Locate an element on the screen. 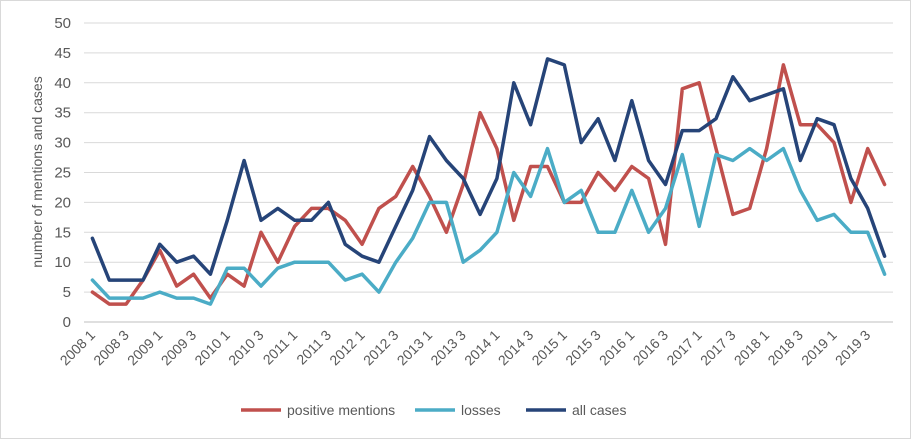 This screenshot has width=911, height=439. y-tick-label: 40 is located at coordinates (62, 83).